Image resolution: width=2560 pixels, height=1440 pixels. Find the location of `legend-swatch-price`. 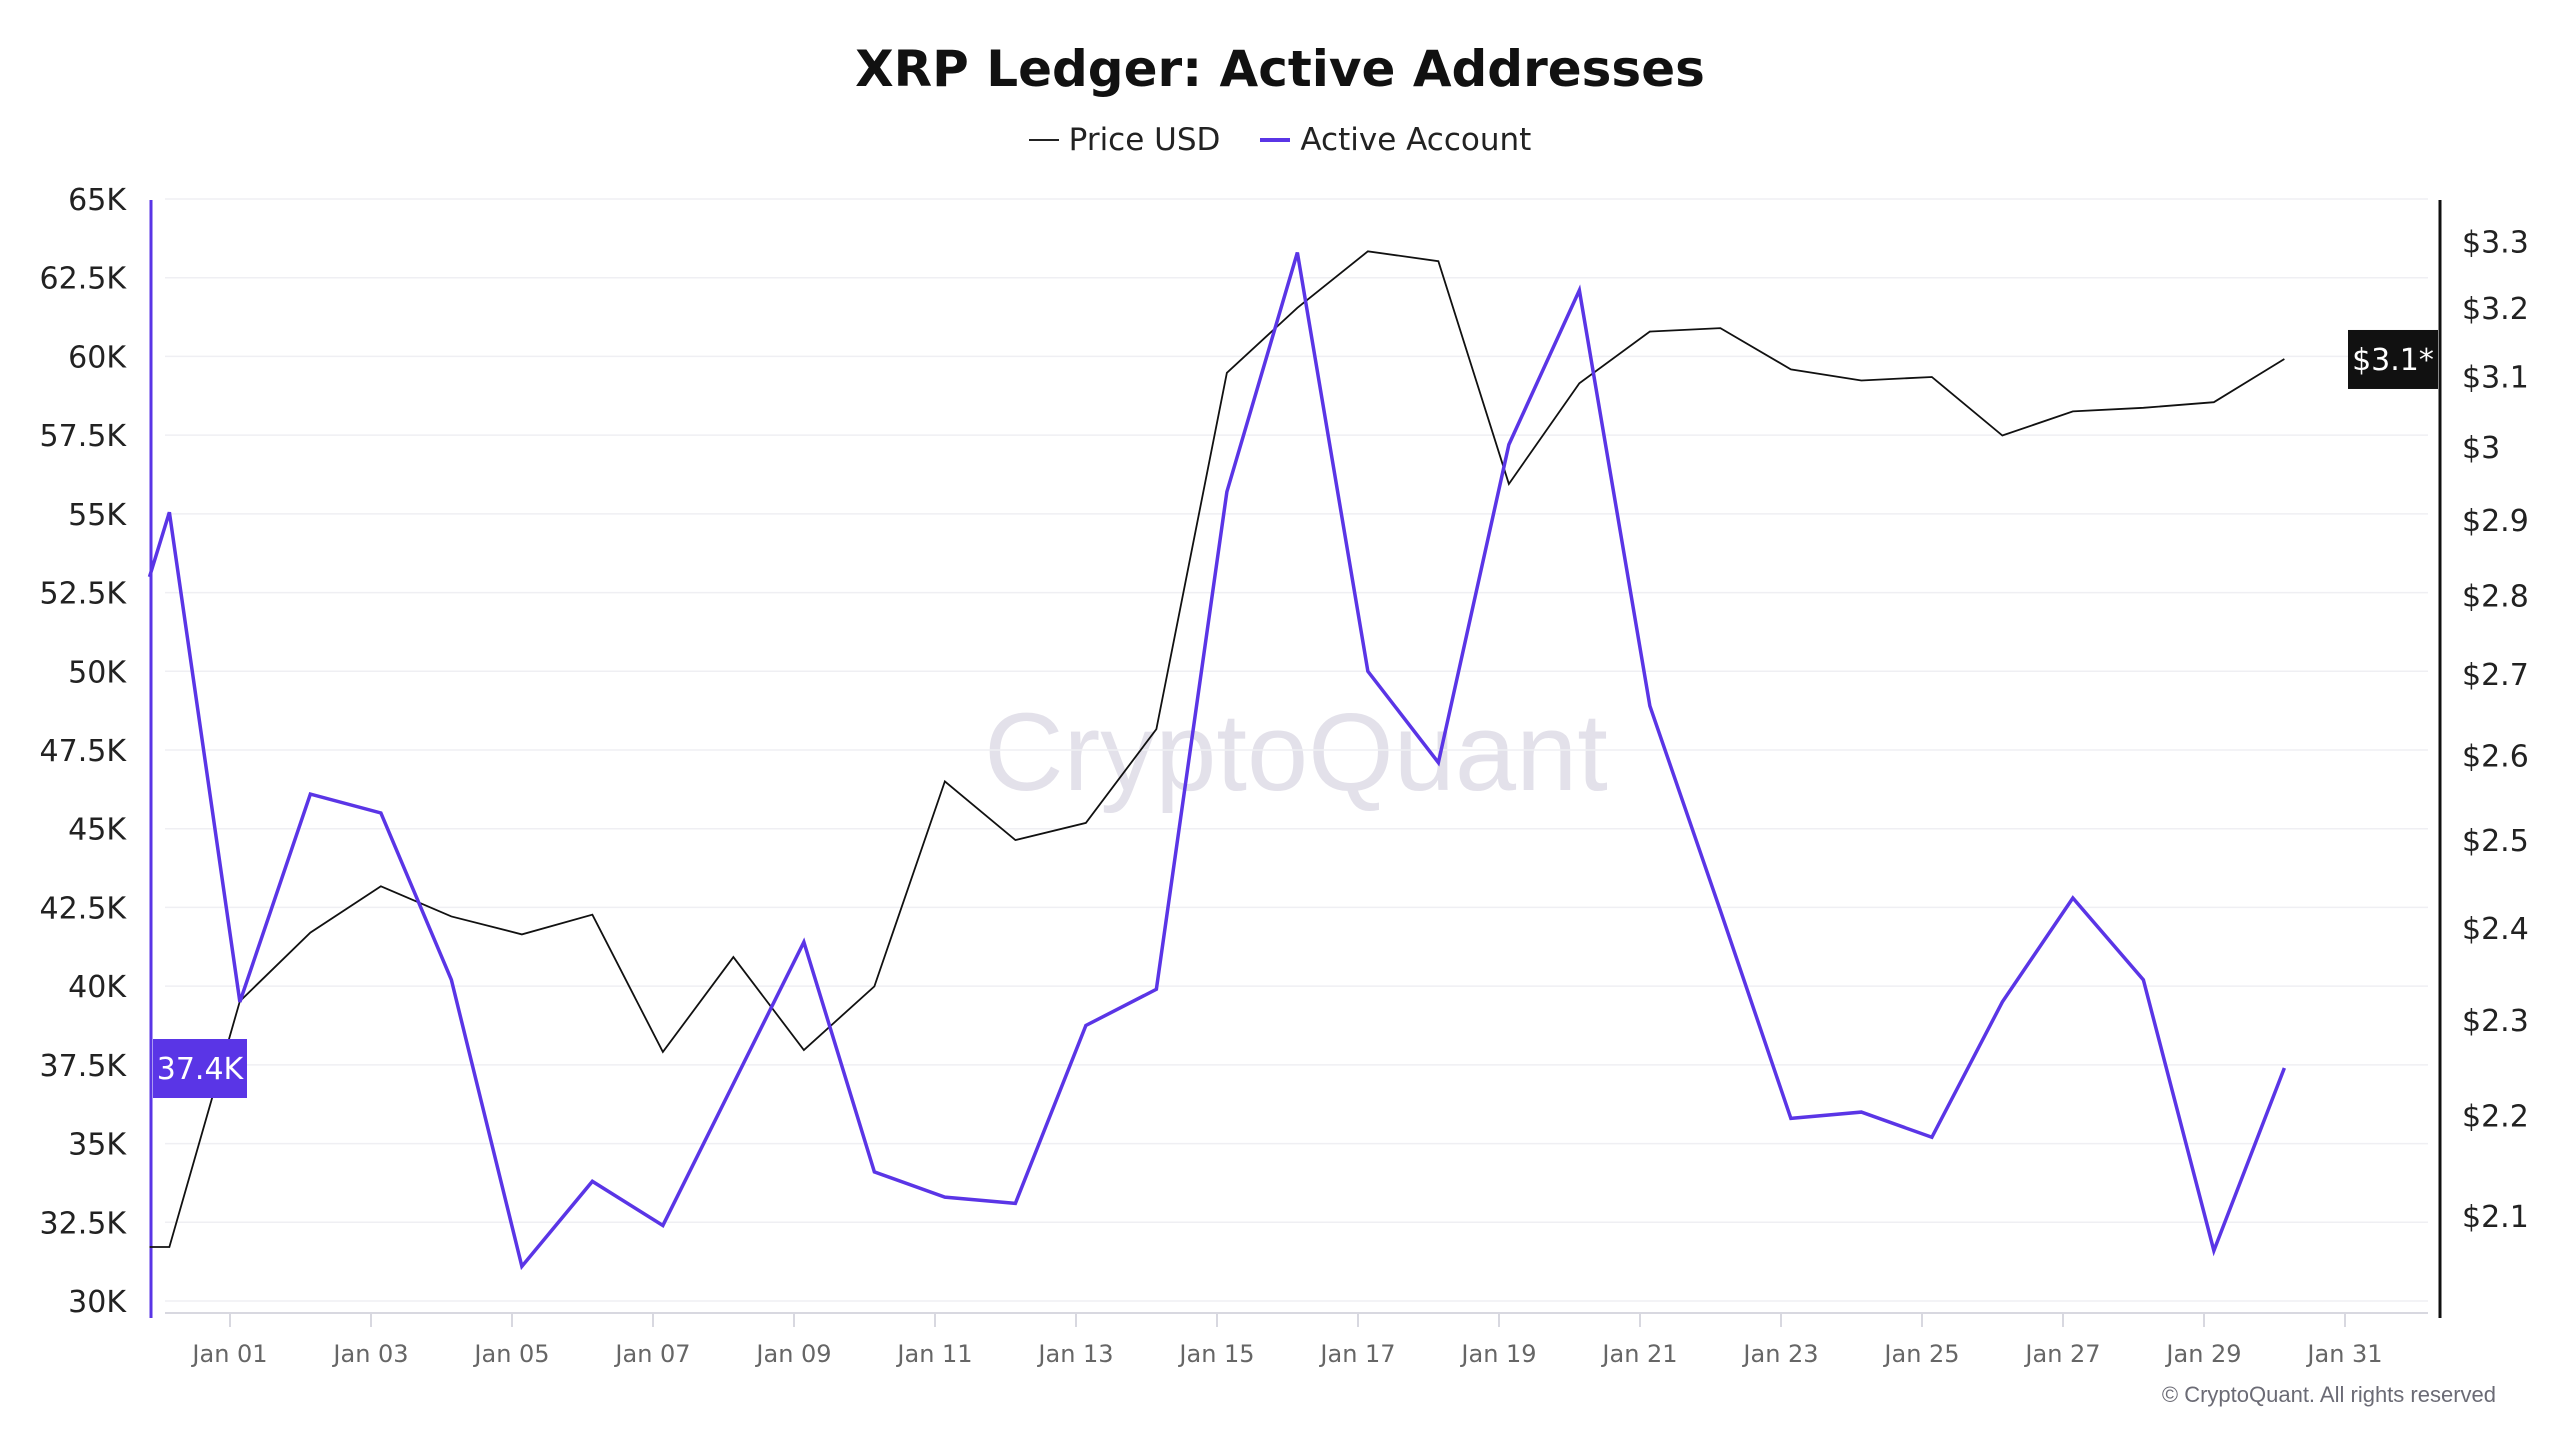

legend-swatch-price is located at coordinates (1043, 140).